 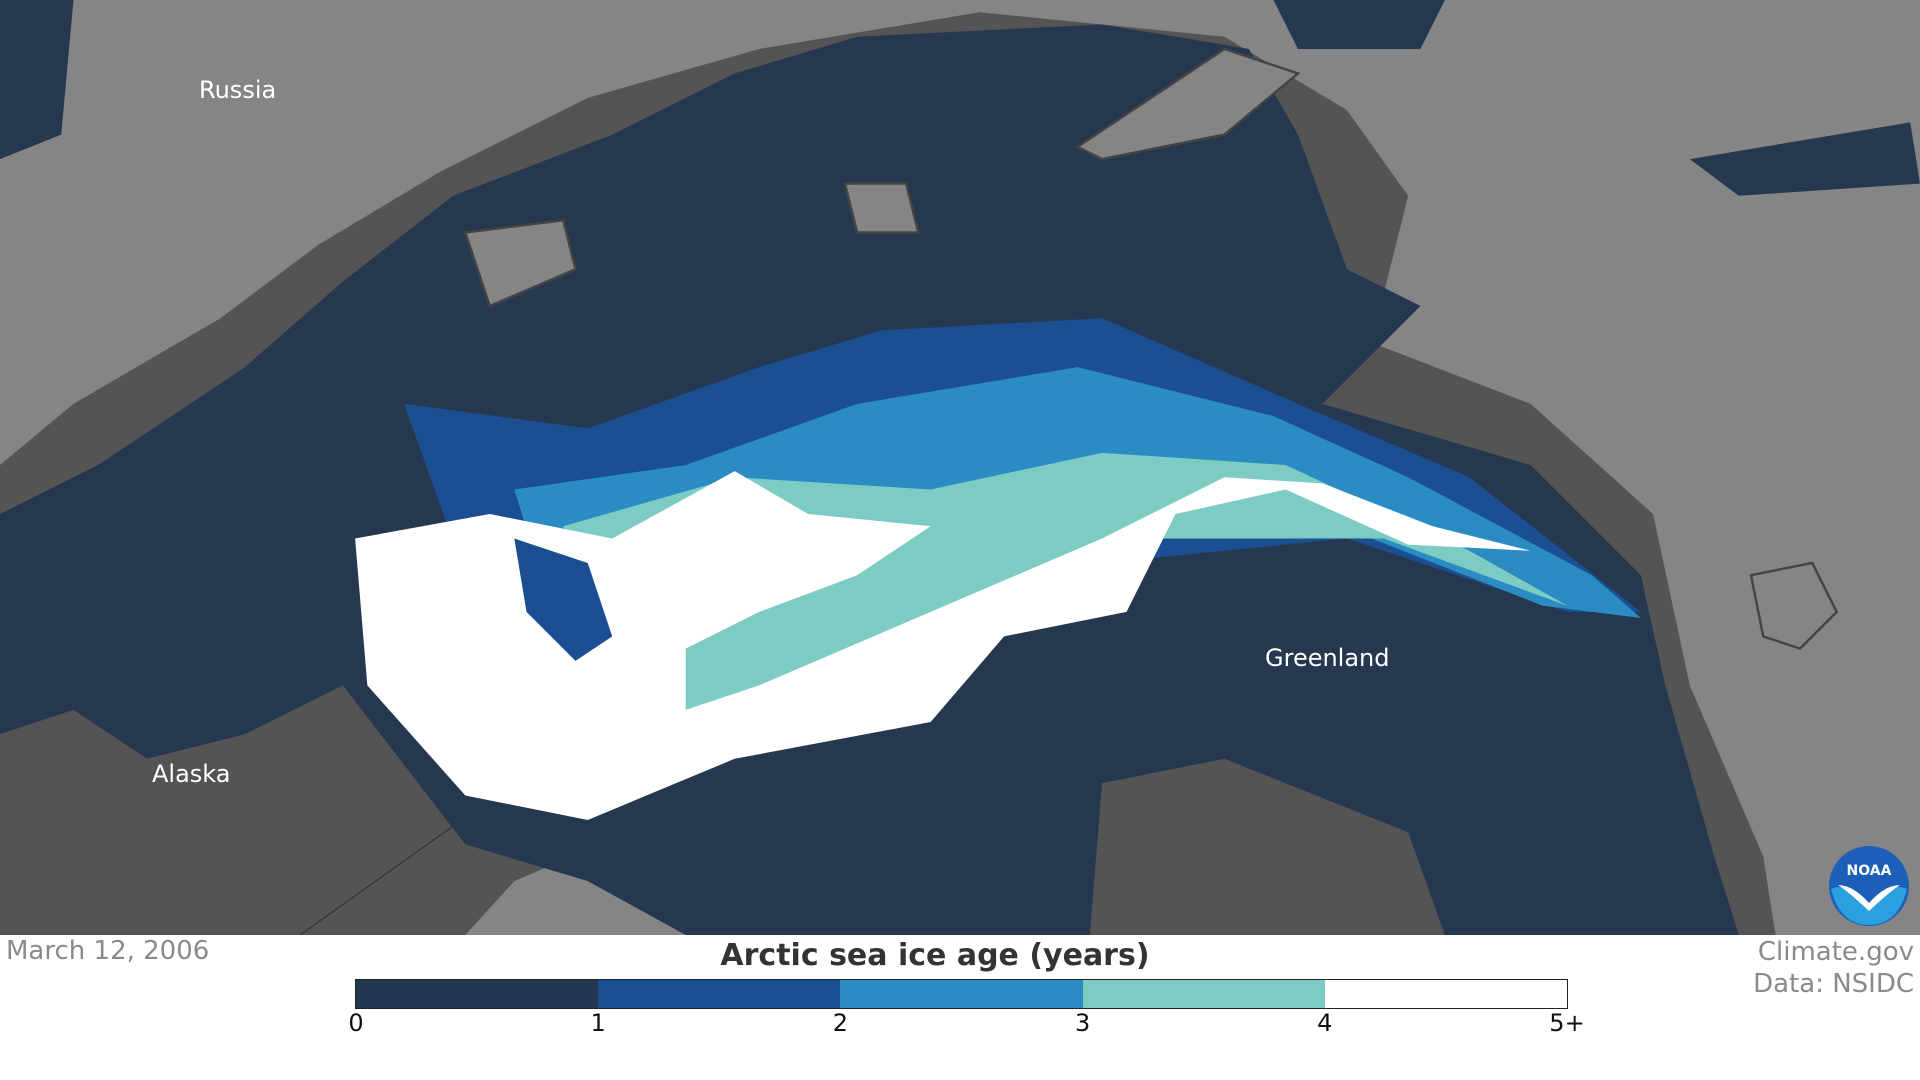 What do you see at coordinates (1869, 871) in the screenshot?
I see `svg-text: NOAA` at bounding box center [1869, 871].